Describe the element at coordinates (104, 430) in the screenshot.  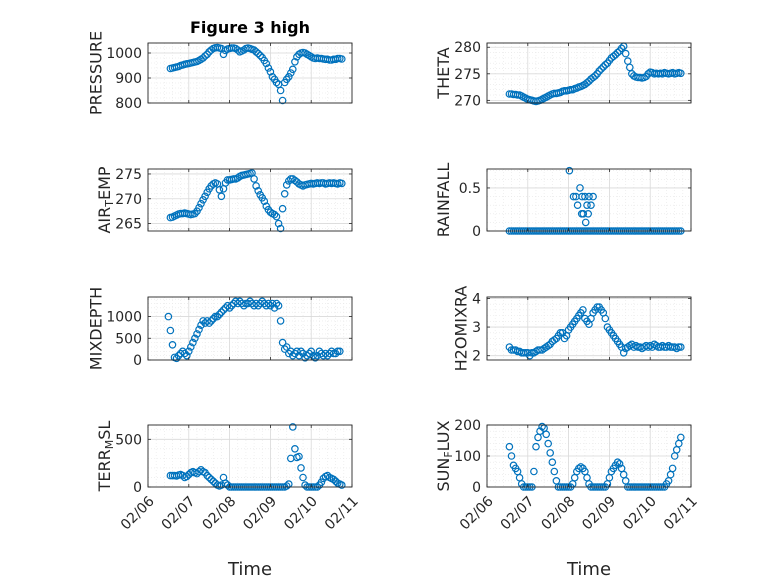
I see `y-axis-label-part: SL` at that location.